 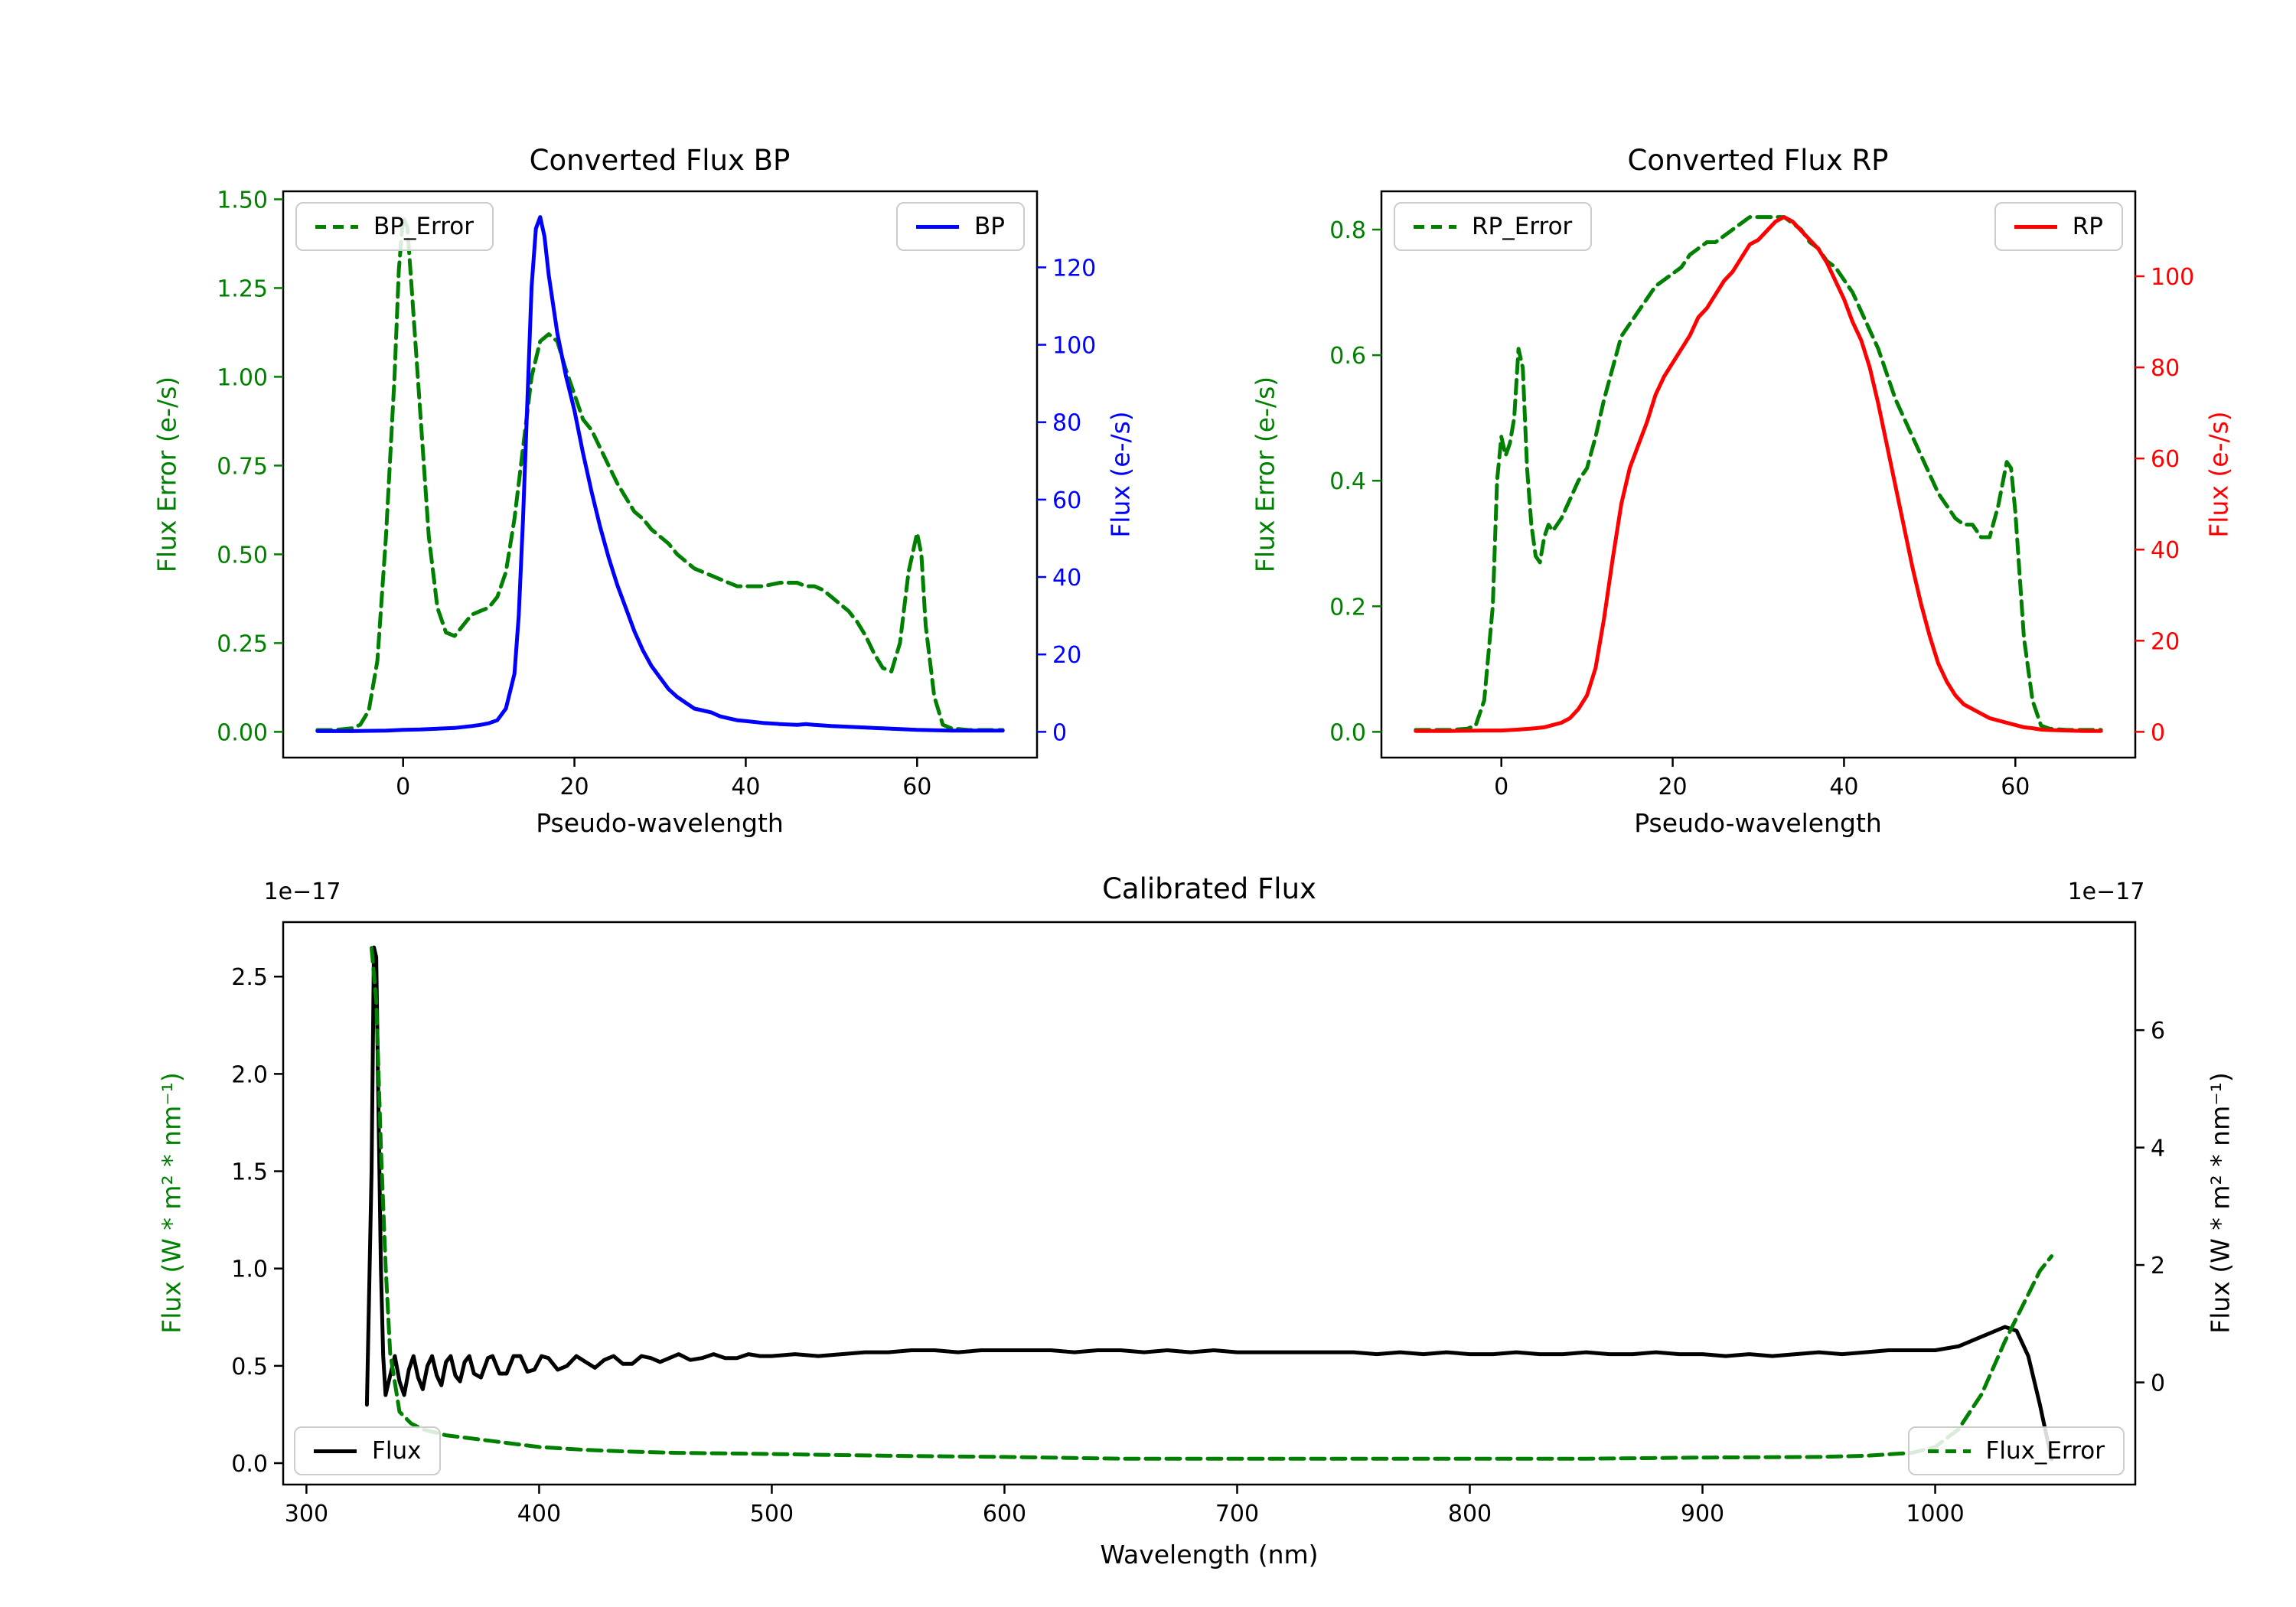 What do you see at coordinates (1209, 1555) in the screenshot?
I see `calibrated-xaxis-label: Wavelength (nm)` at bounding box center [1209, 1555].